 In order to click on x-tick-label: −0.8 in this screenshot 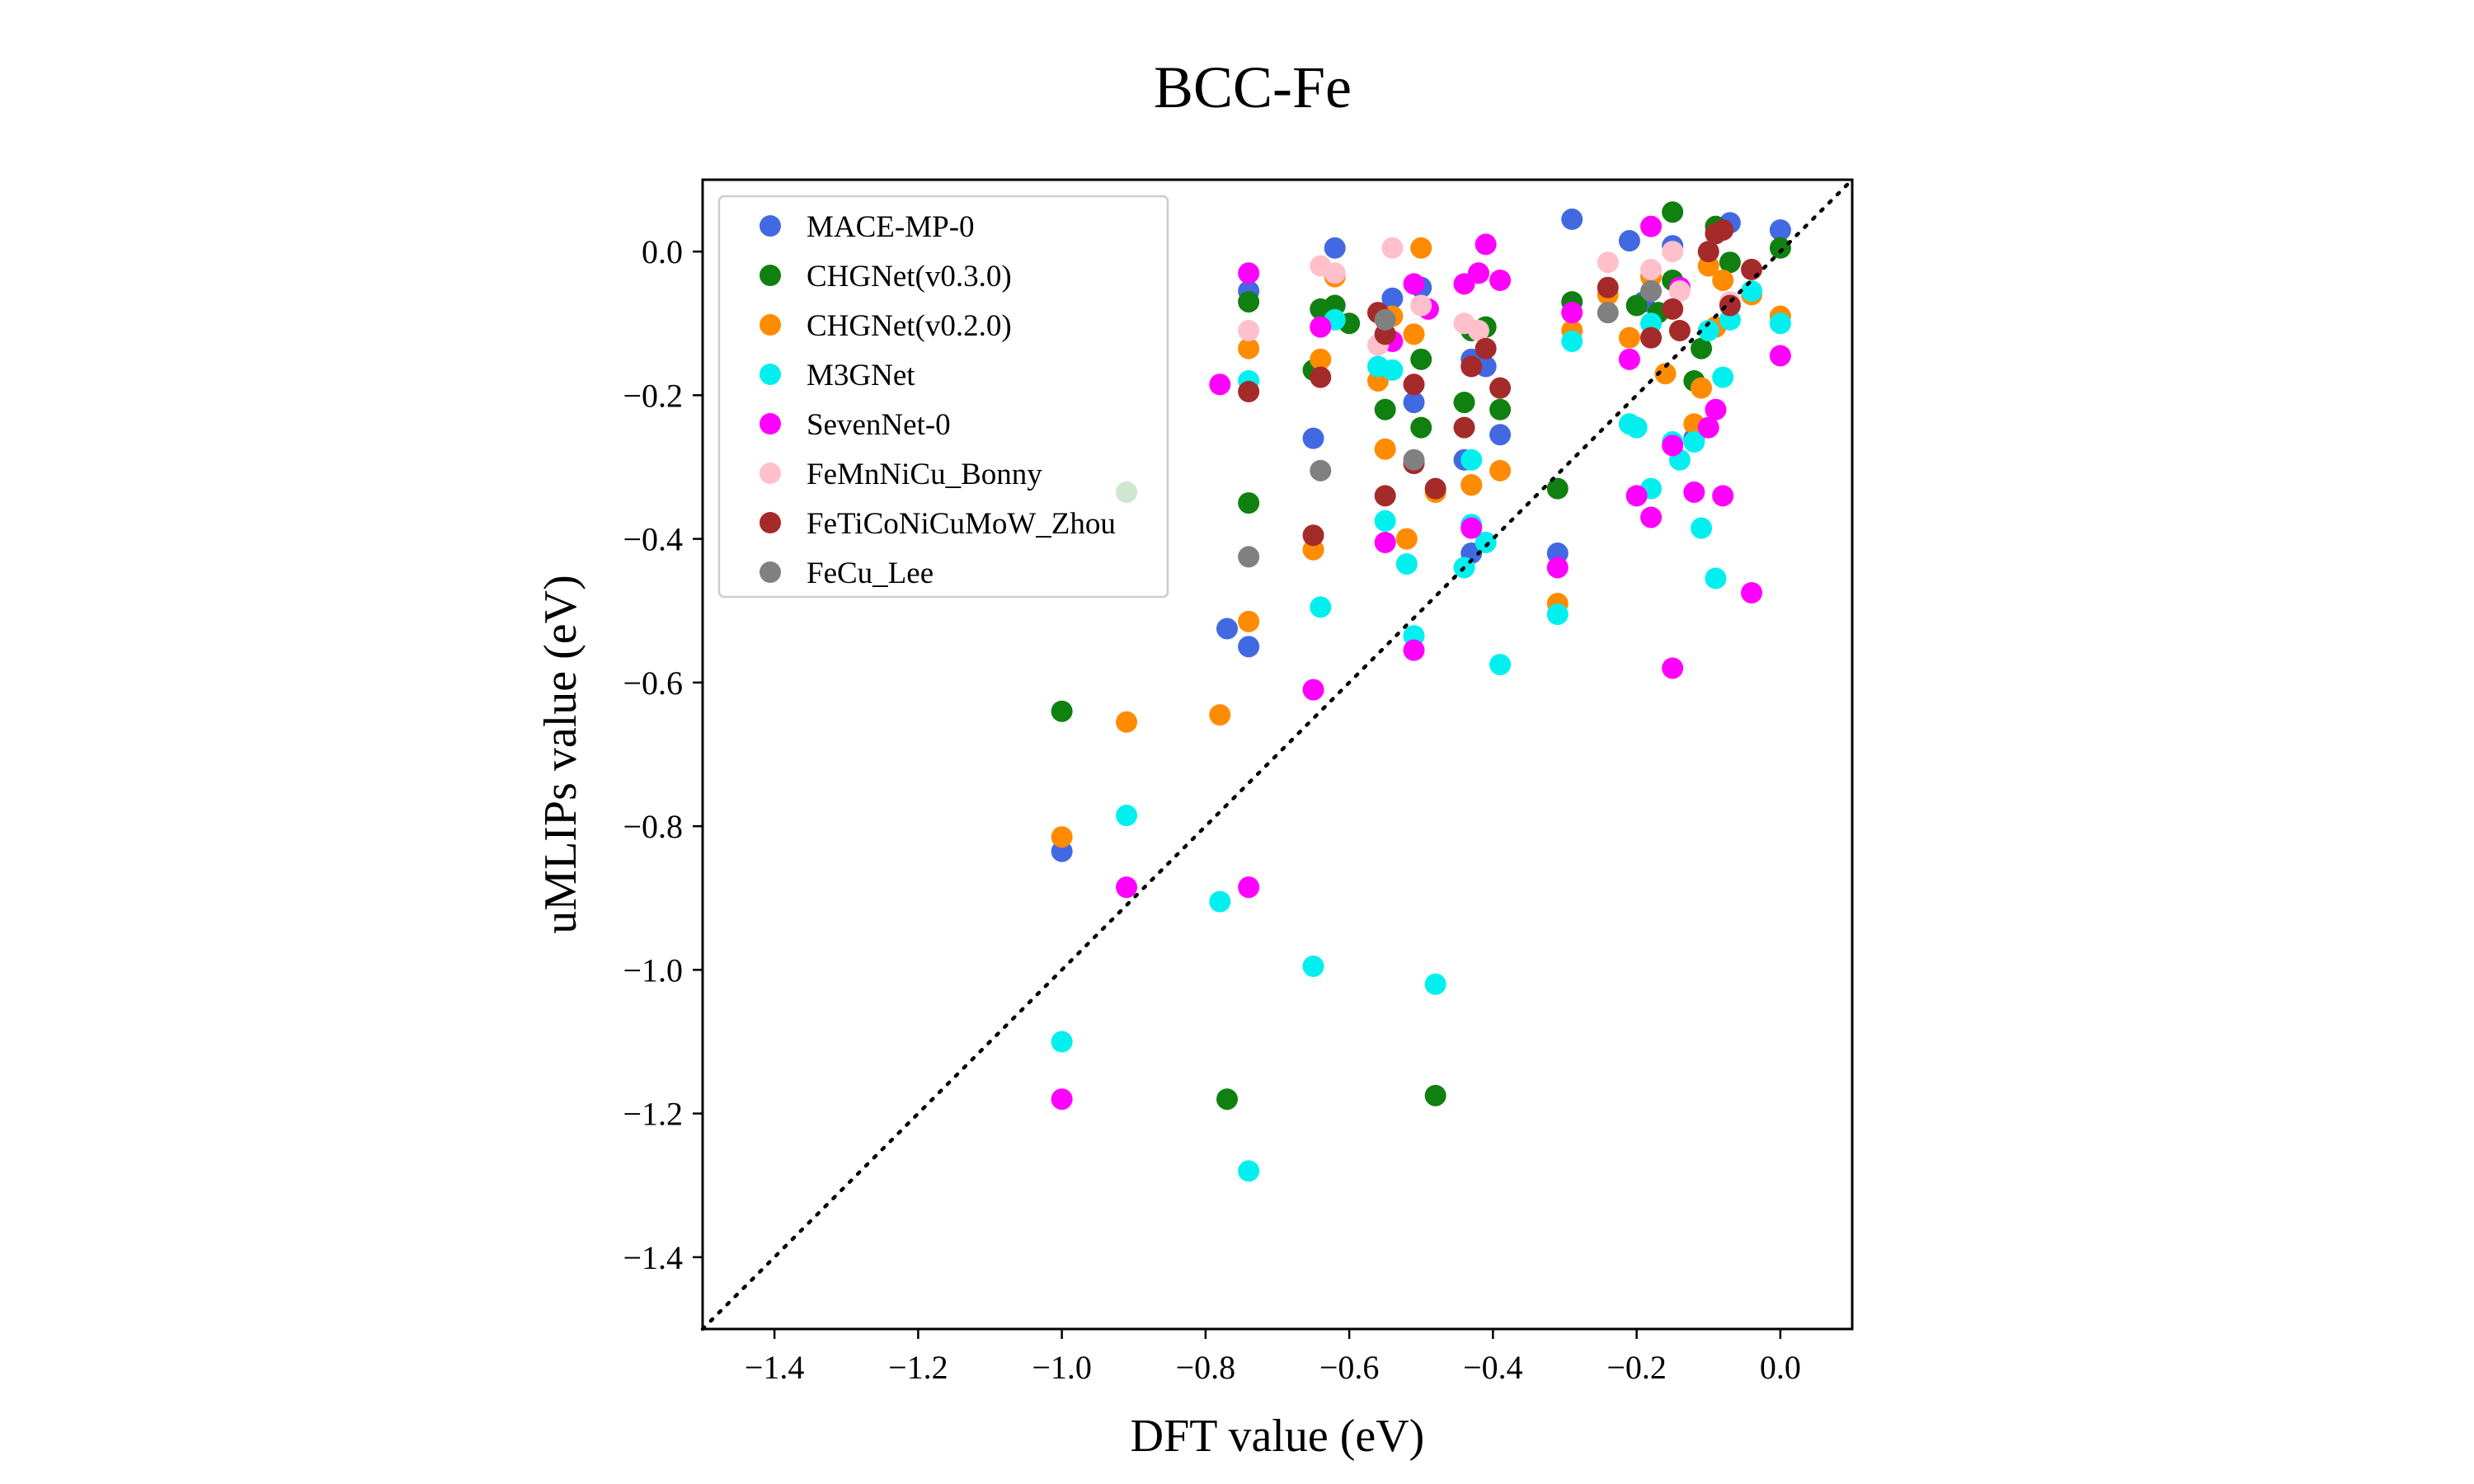, I will do `click(1206, 1367)`.